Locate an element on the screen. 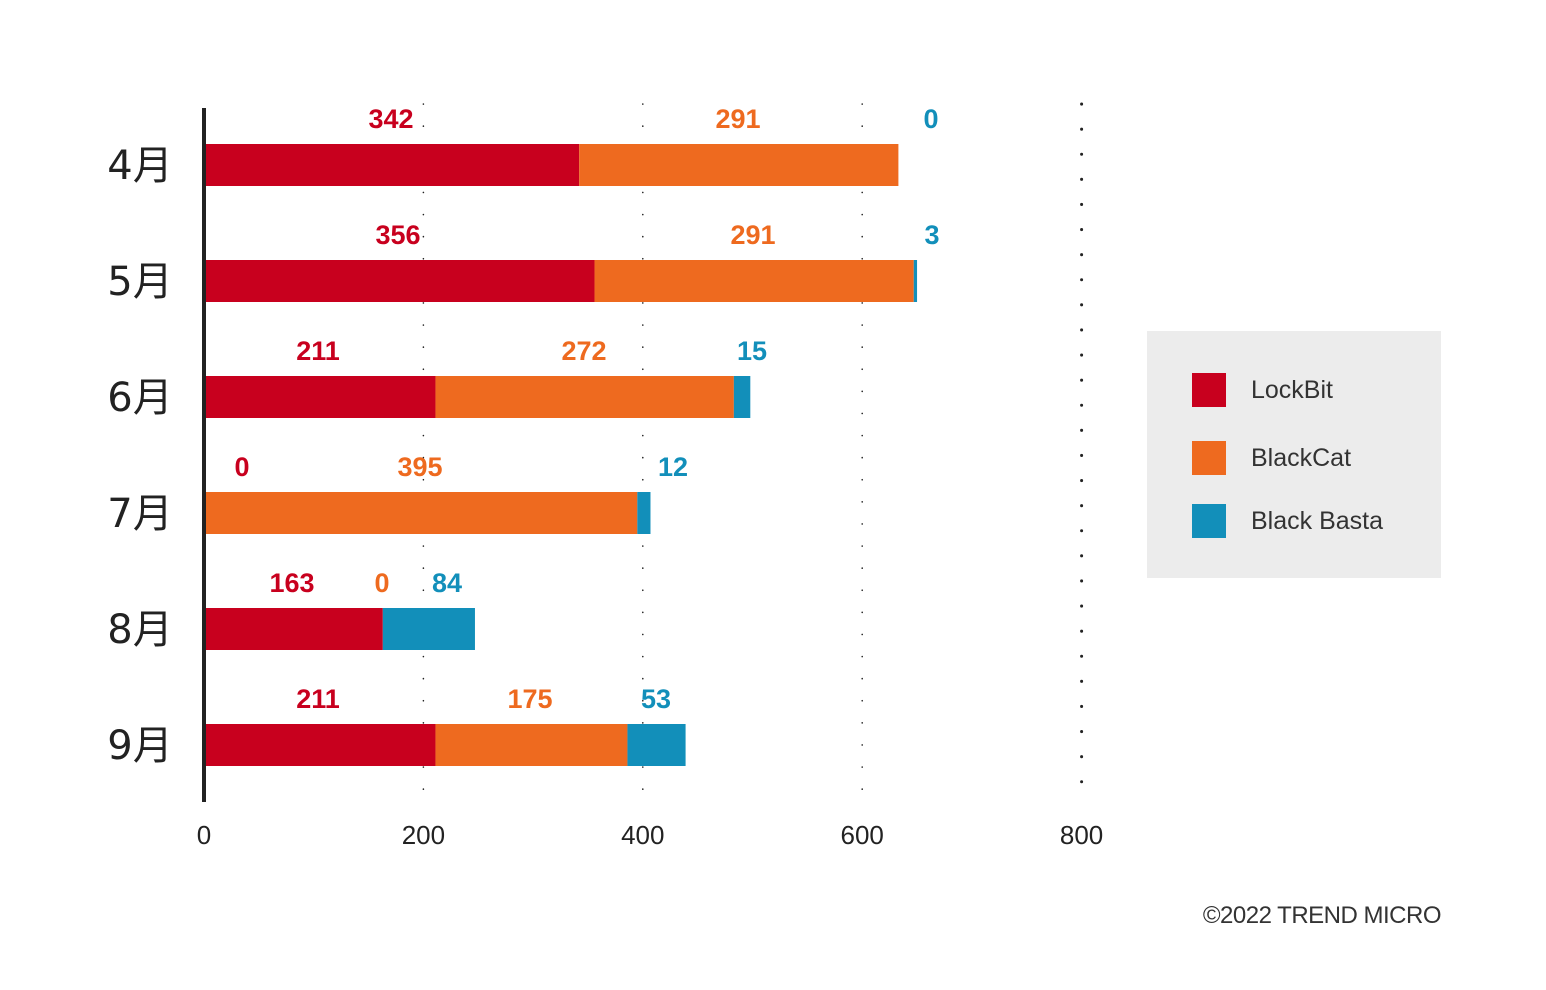 The height and width of the screenshot is (990, 1546). legend-item-blackcat: BlackCat is located at coordinates (1271, 458).